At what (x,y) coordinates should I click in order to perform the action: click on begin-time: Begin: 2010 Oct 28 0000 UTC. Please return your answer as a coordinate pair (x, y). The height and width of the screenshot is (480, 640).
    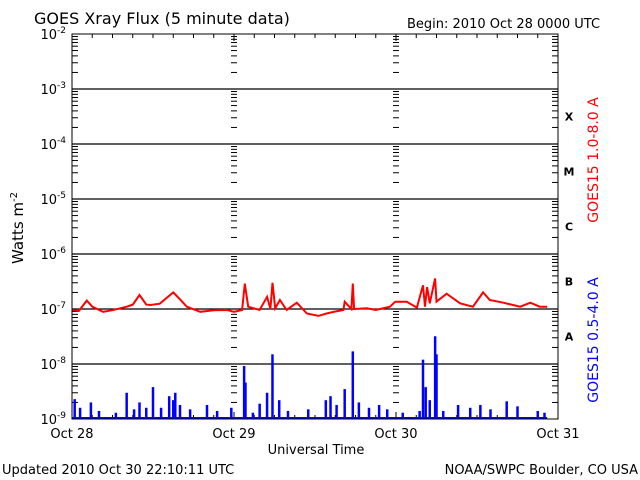
    Looking at the image, I should click on (503, 24).